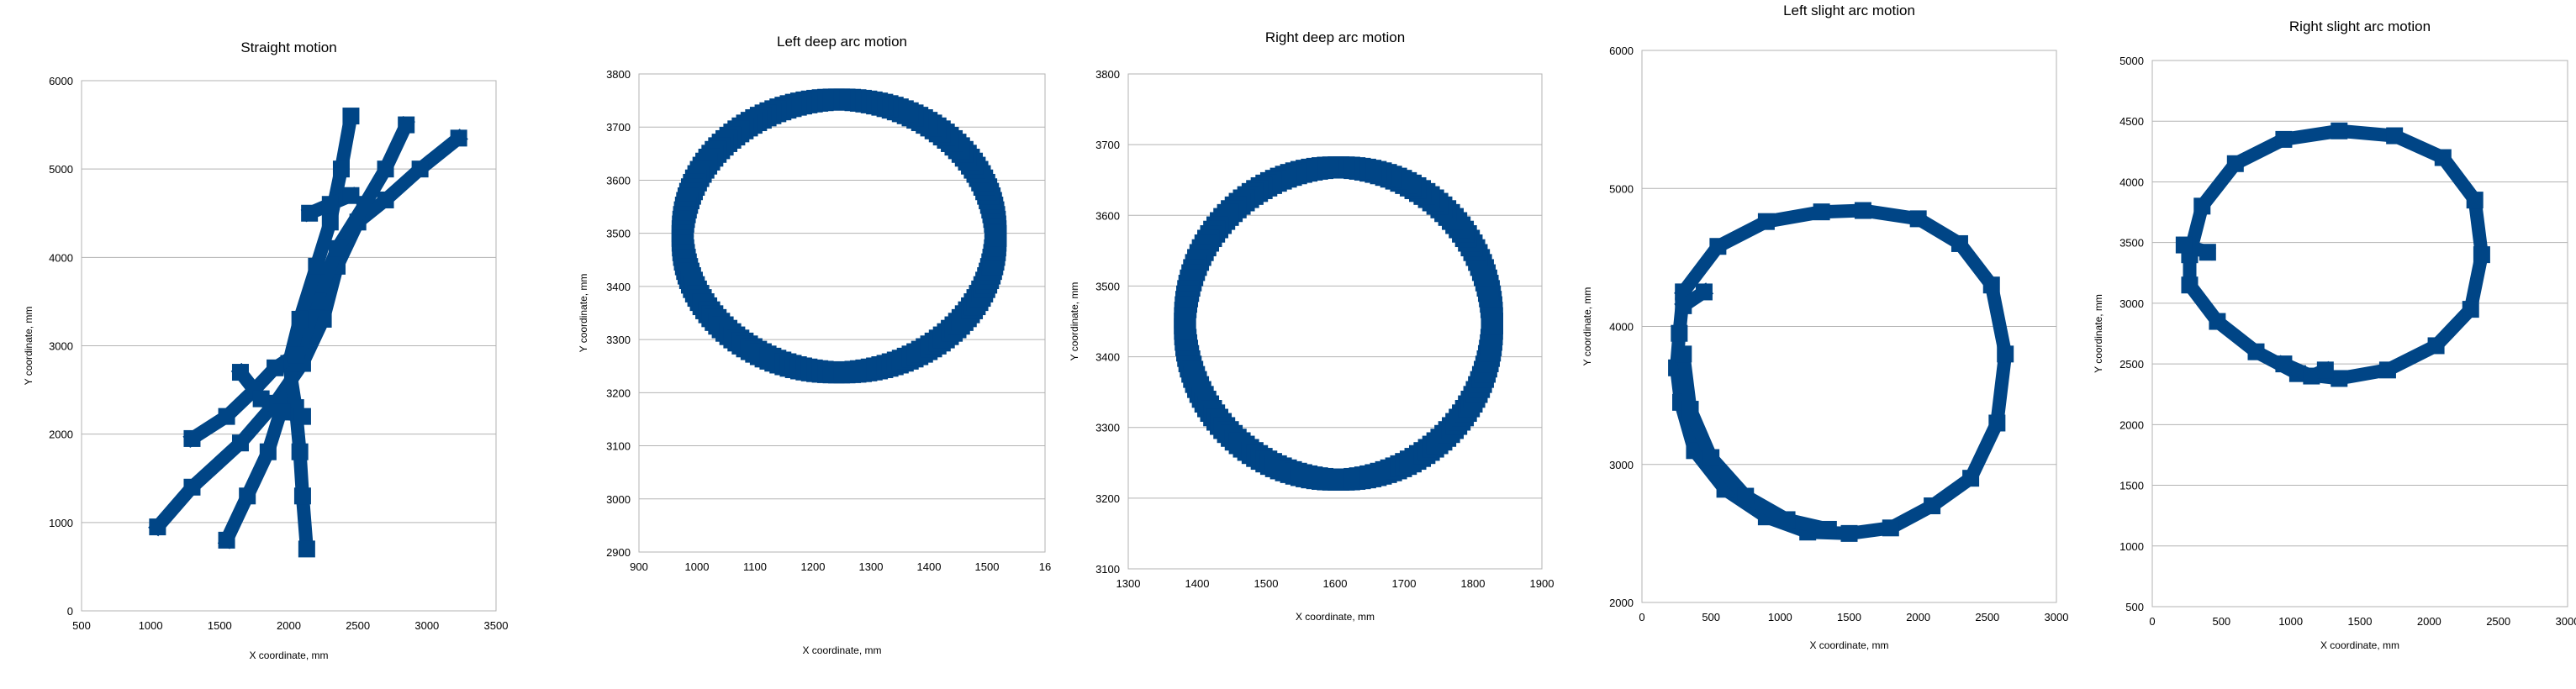  What do you see at coordinates (1107, 74) in the screenshot?
I see `y-tick-label: 3800` at bounding box center [1107, 74].